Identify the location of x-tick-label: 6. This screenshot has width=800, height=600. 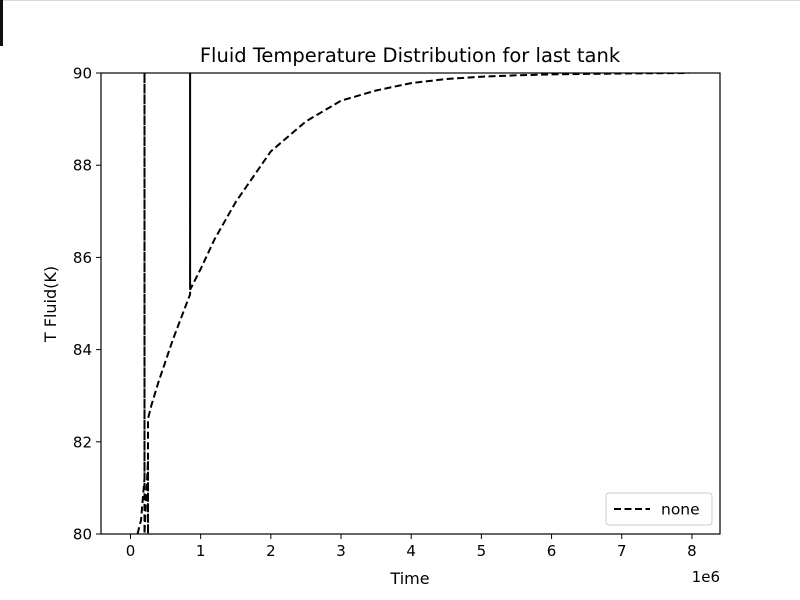
(552, 551).